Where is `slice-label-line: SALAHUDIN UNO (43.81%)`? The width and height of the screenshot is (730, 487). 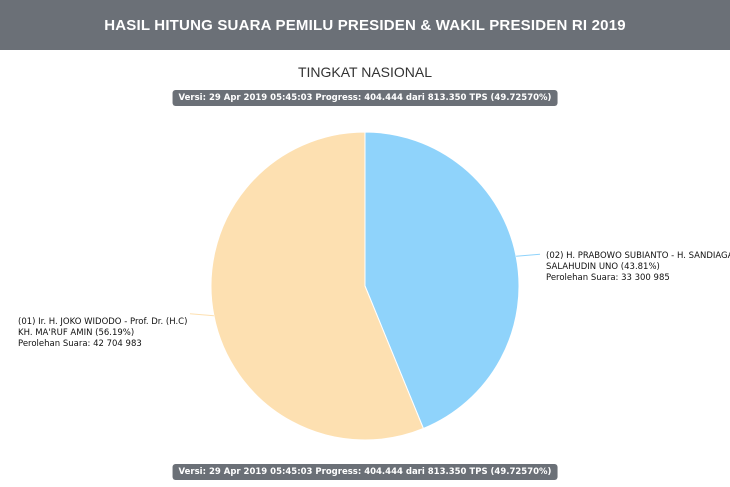 slice-label-line: SALAHUDIN UNO (43.81%) is located at coordinates (603, 267).